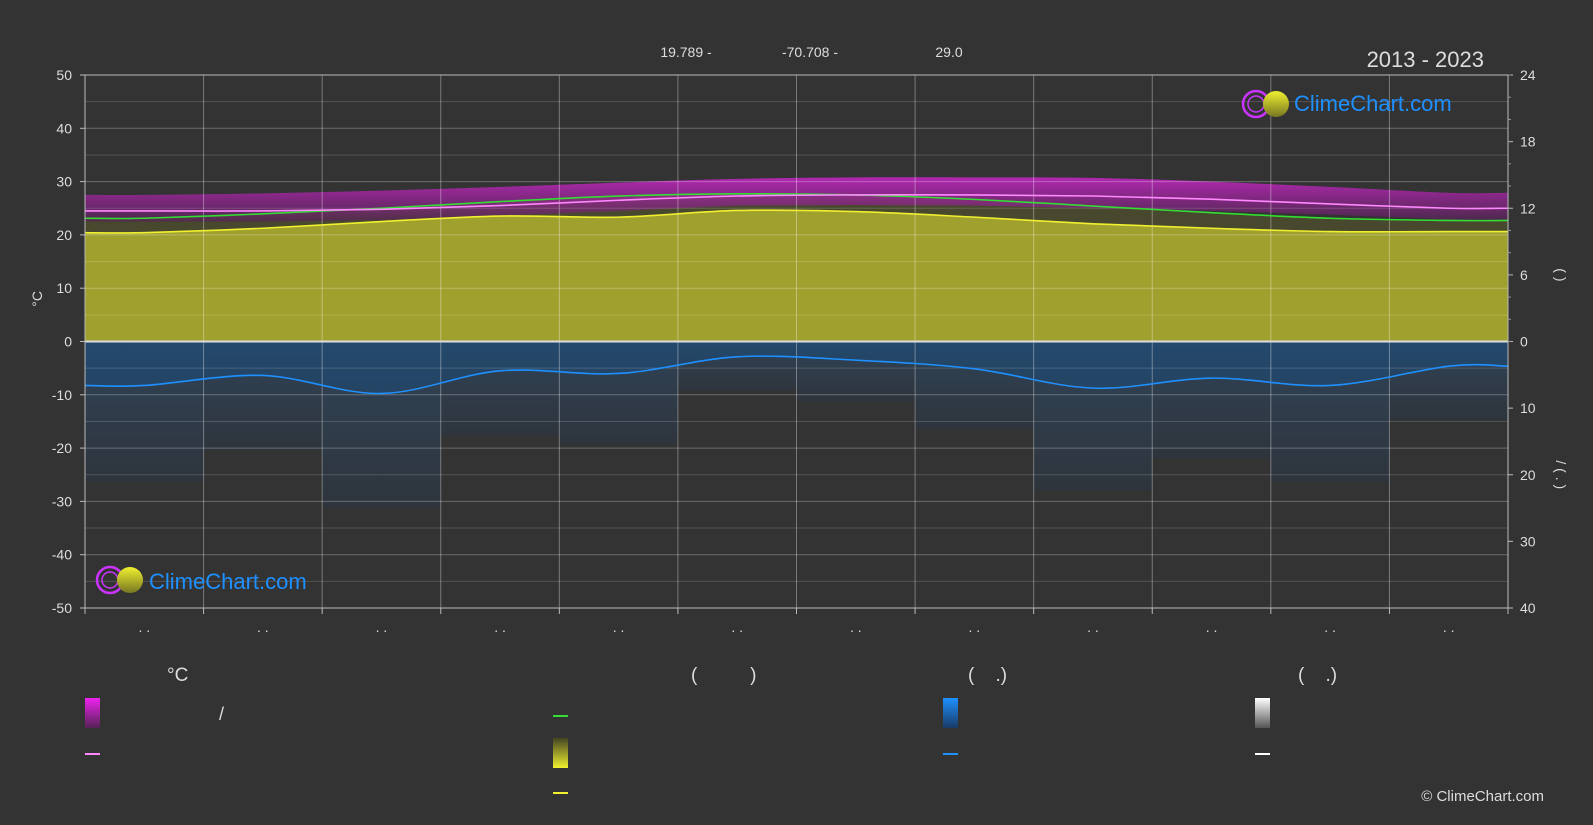 The image size is (1593, 825). Describe the element at coordinates (92, 713) in the screenshot. I see `legend-temp-range-swatch` at that location.